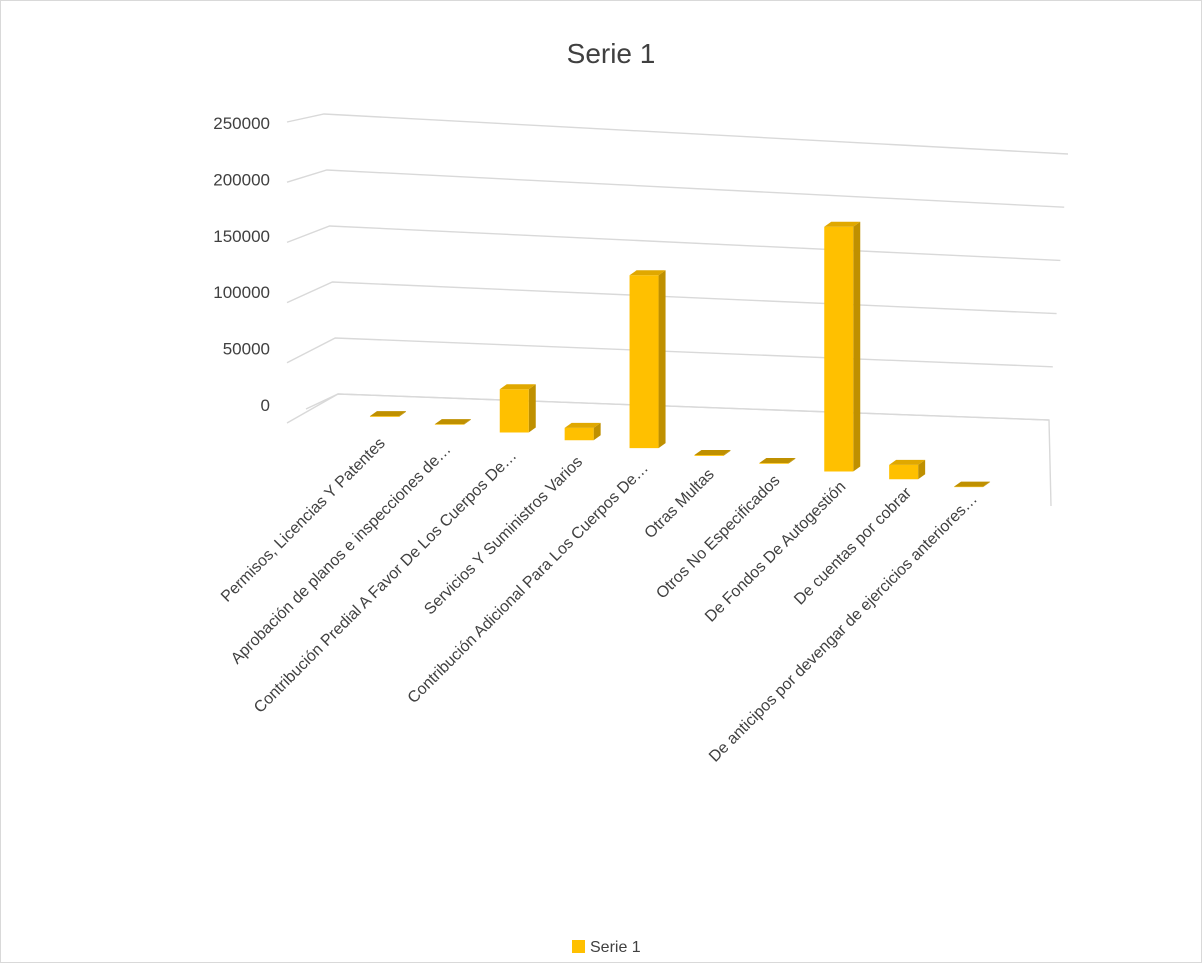 Image resolution: width=1202 pixels, height=964 pixels. I want to click on legend-swatch, so click(578, 946).